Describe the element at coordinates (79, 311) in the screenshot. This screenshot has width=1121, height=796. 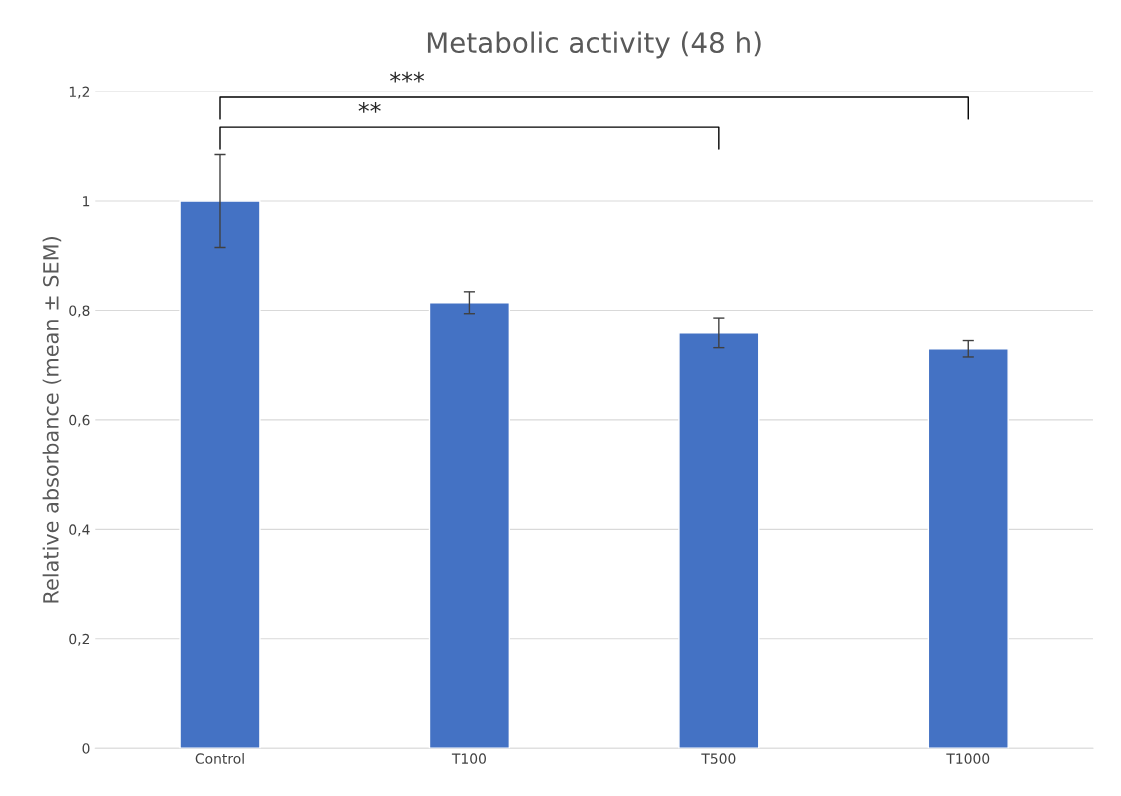
I see `y-tick-label: 0,8` at that location.